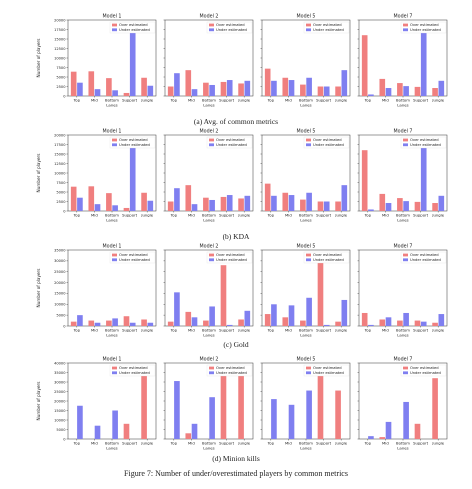 The width and height of the screenshot is (472, 489). I want to click on legend-label-over-2-1: Over estimated, so click(230, 255).